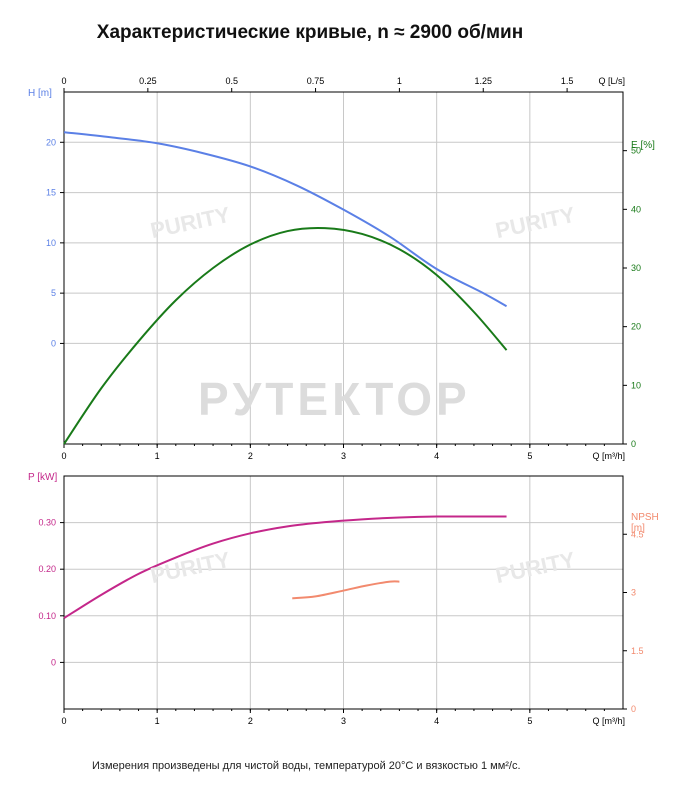 The image size is (687, 800). Describe the element at coordinates (231, 81) in the screenshot. I see `x-top-tick-label: 0.5` at that location.